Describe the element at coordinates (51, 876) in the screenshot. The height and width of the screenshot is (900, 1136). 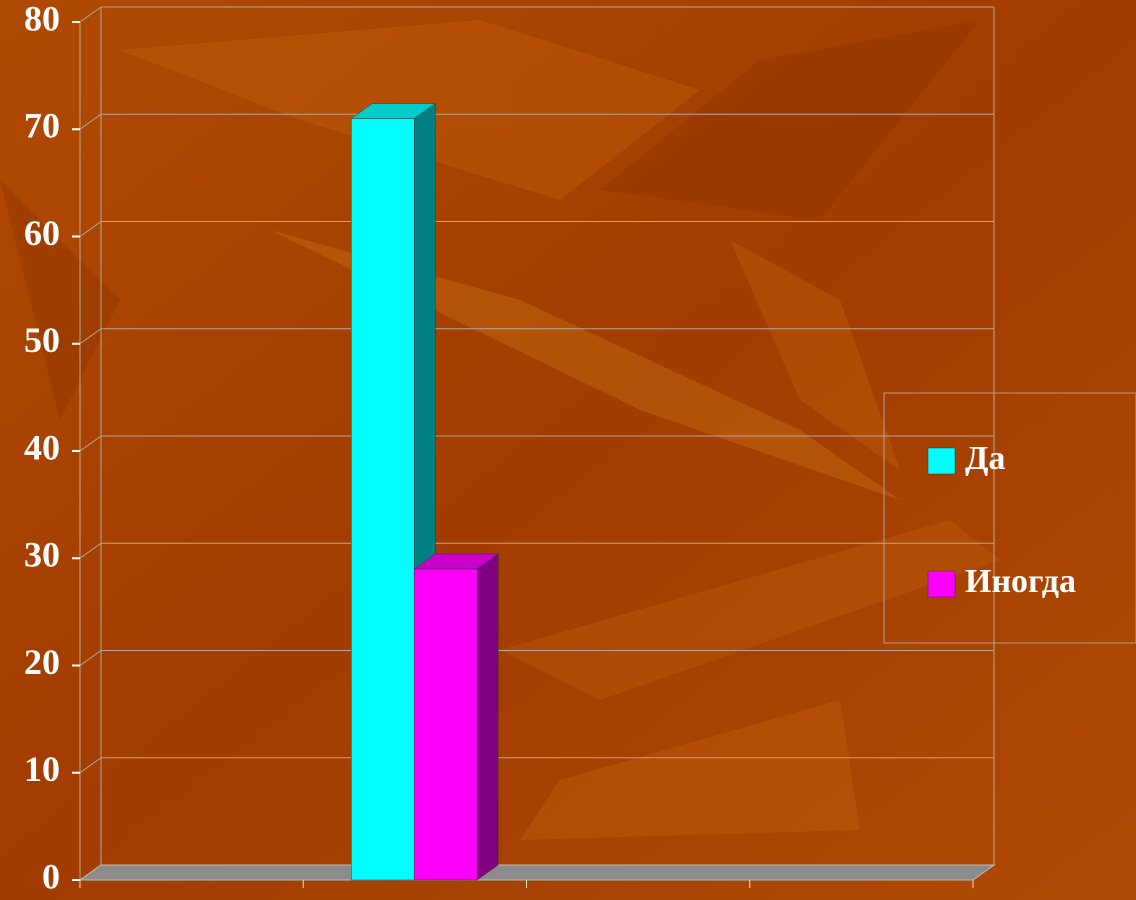
I see `y-tick-label: 0` at that location.